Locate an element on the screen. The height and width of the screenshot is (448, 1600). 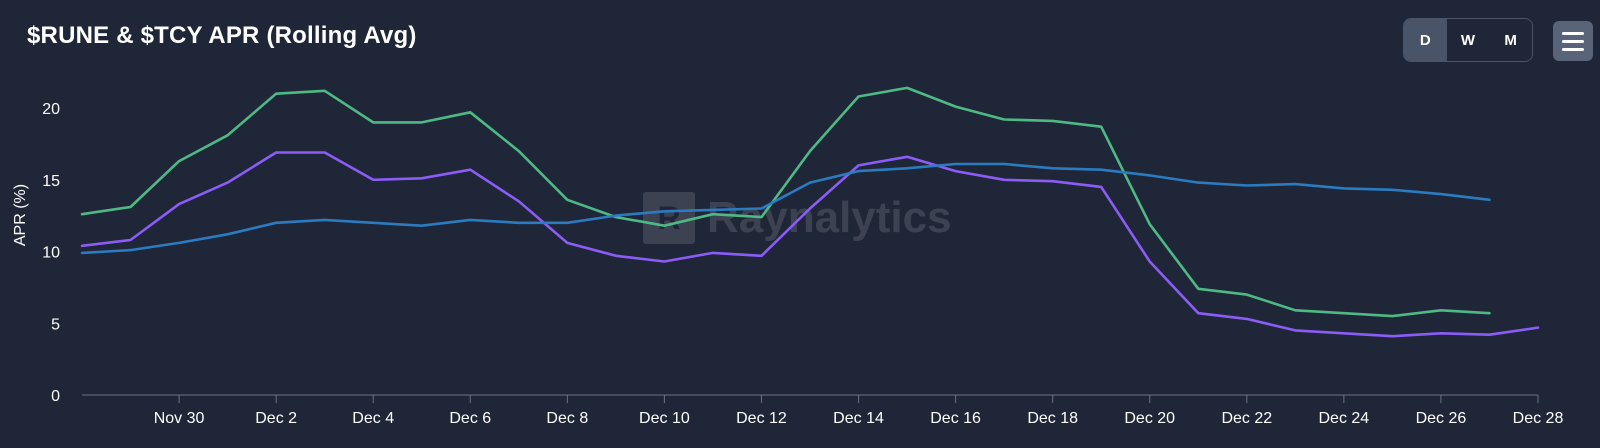
x-tick-label: Dec 18 is located at coordinates (1052, 418).